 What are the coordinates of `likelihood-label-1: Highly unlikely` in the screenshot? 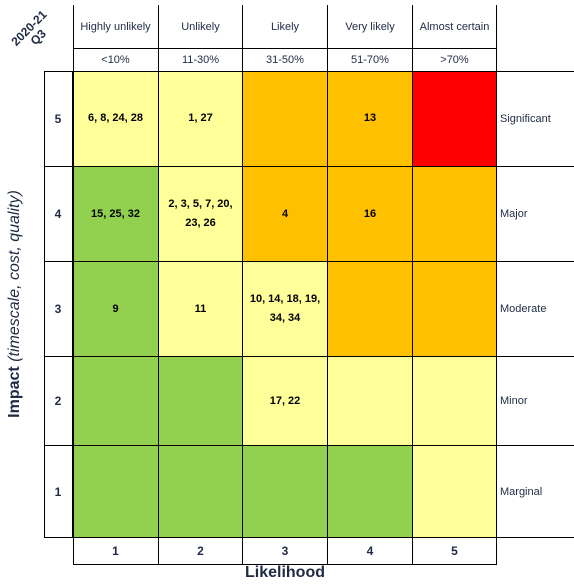 It's located at (116, 26).